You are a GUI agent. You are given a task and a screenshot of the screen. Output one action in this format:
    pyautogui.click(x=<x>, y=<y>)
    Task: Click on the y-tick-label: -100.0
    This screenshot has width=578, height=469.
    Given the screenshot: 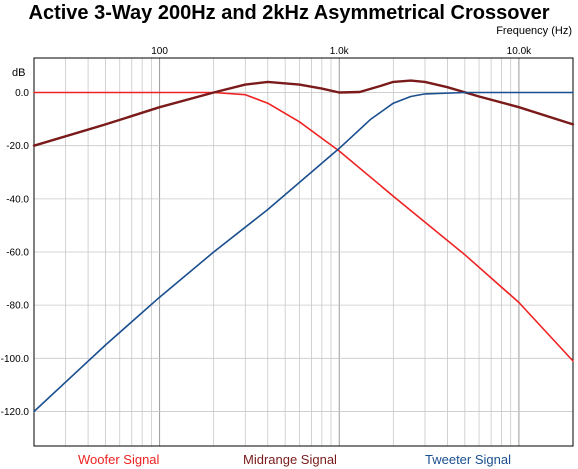 What is the action you would take?
    pyautogui.click(x=15, y=359)
    